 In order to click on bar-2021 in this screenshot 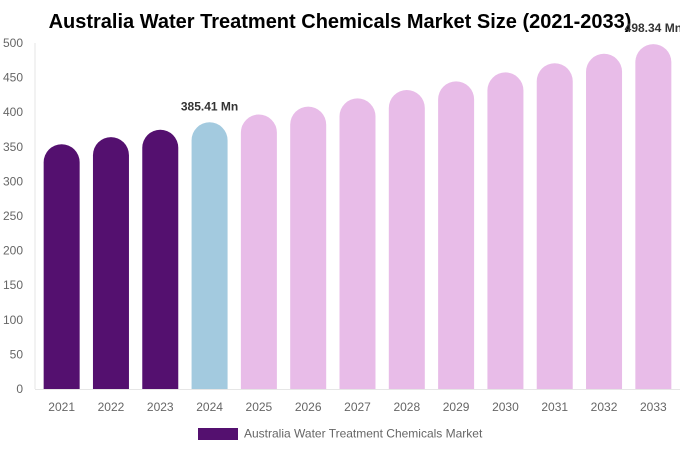, I will do `click(61, 266)`.